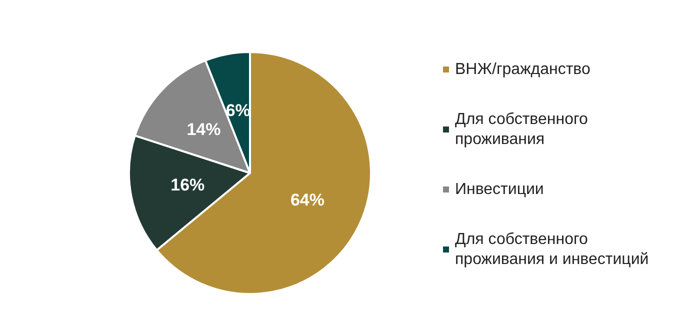 Image resolution: width=685 pixels, height=329 pixels. I want to click on data-label: 64%, so click(307, 200).